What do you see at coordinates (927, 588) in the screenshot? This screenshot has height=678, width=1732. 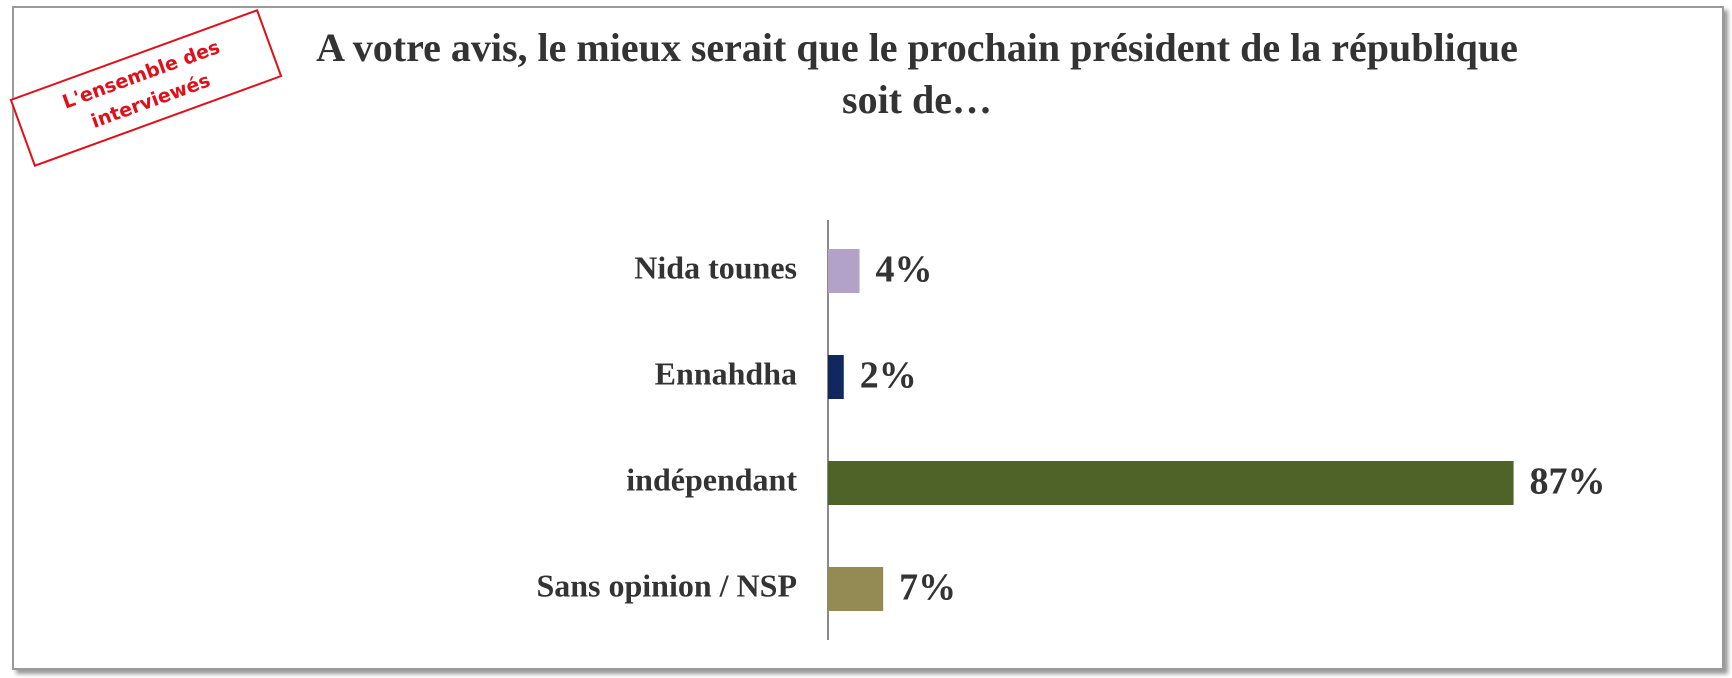 I see `value-label: 7%` at bounding box center [927, 588].